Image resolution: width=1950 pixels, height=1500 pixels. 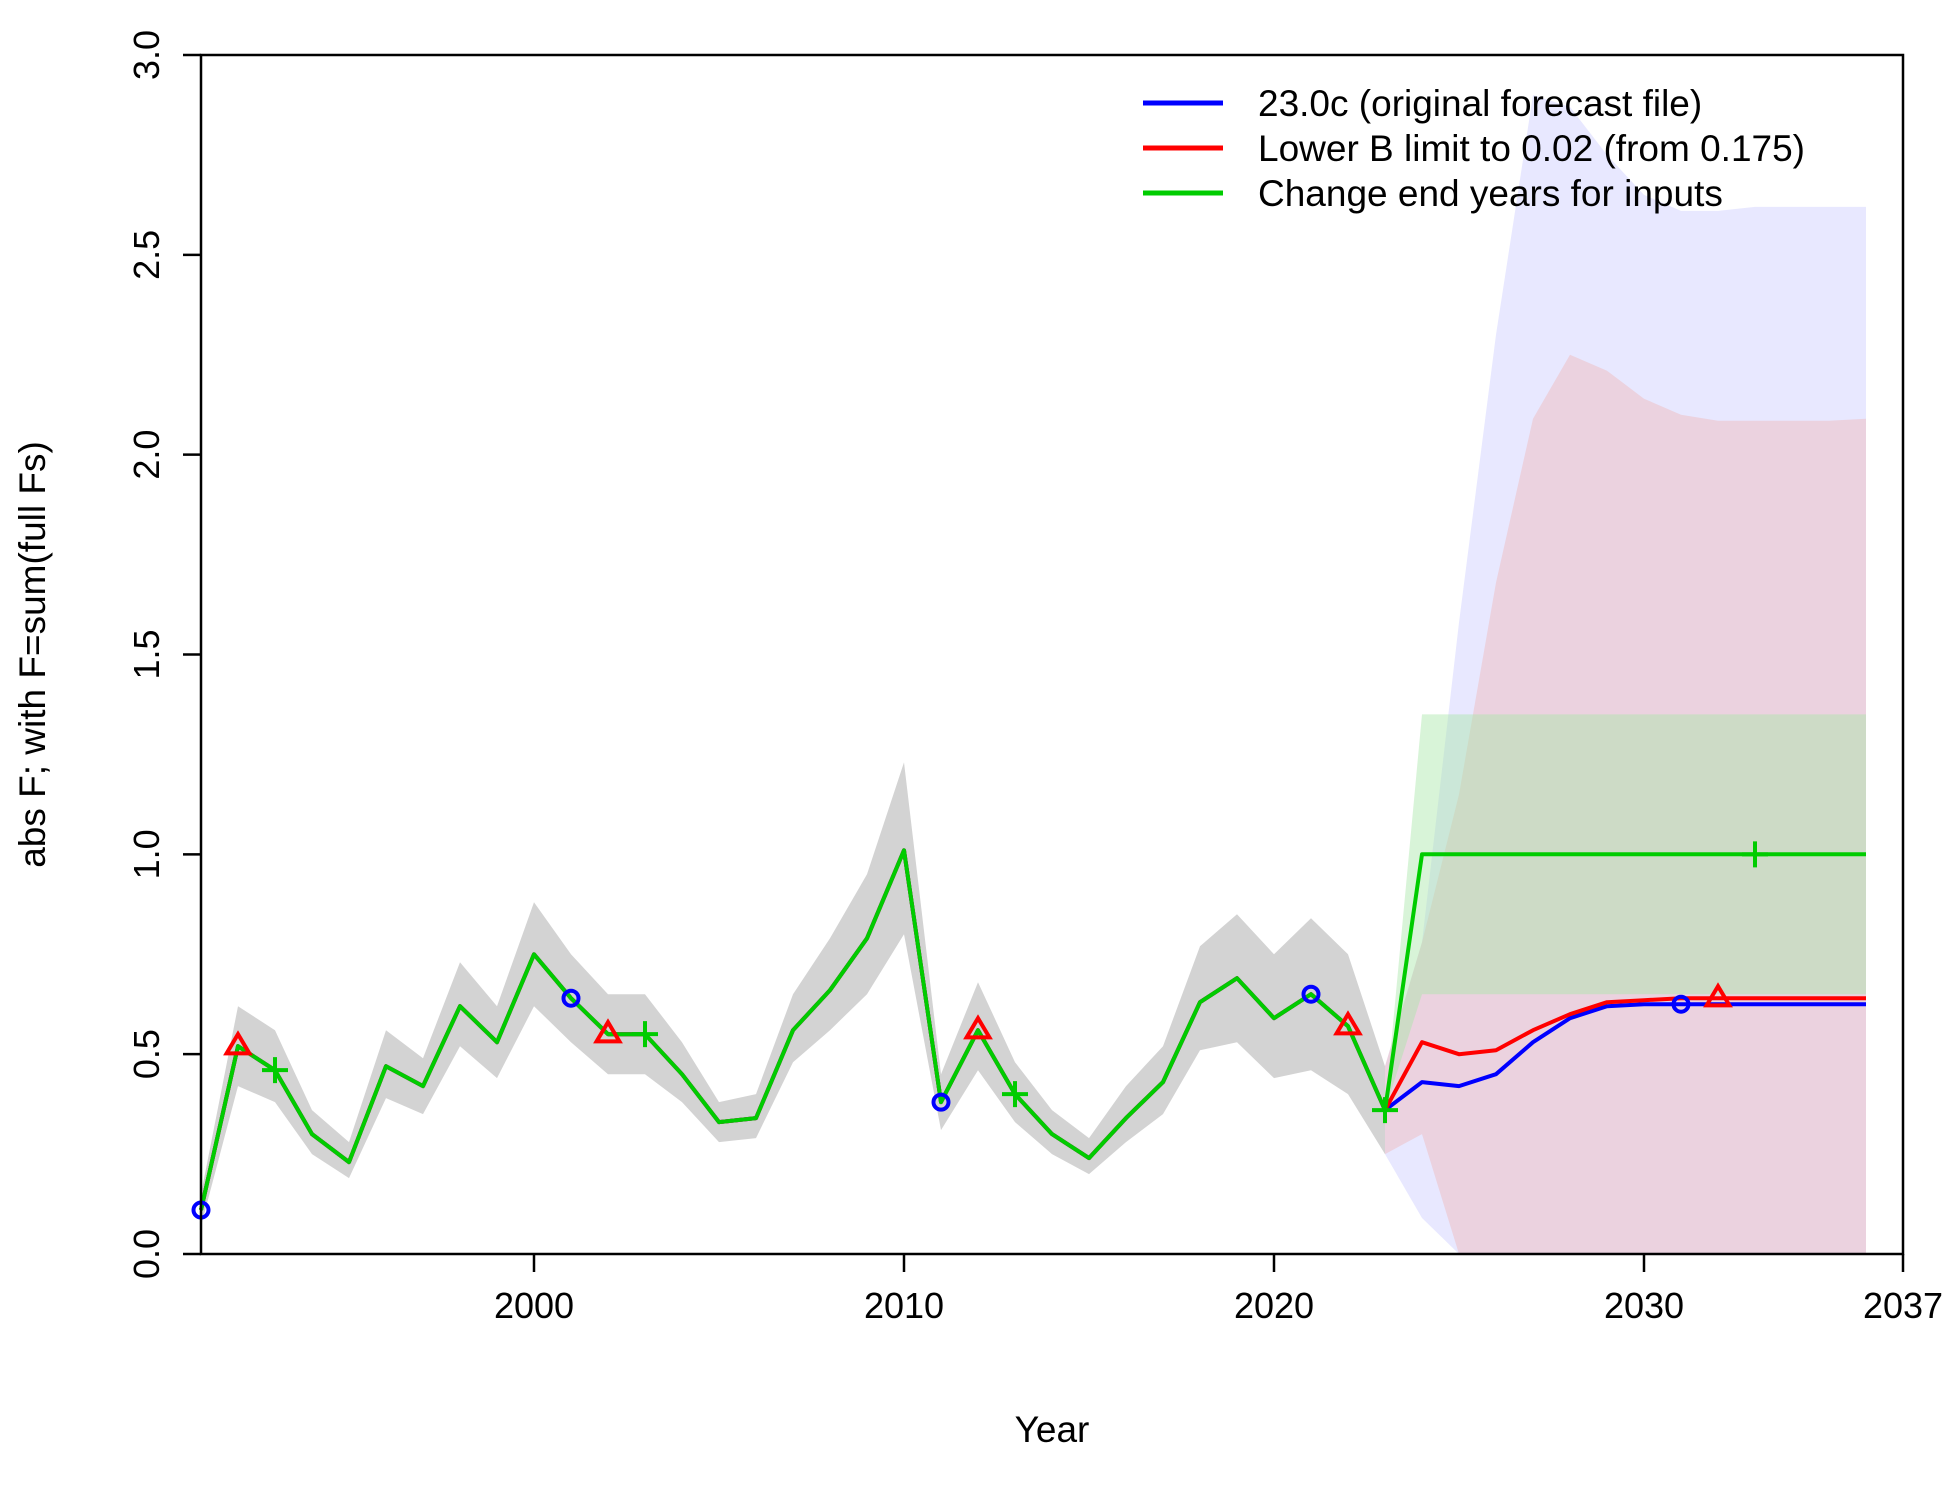 What do you see at coordinates (146, 455) in the screenshot?
I see `y-tick-label: 2.0` at bounding box center [146, 455].